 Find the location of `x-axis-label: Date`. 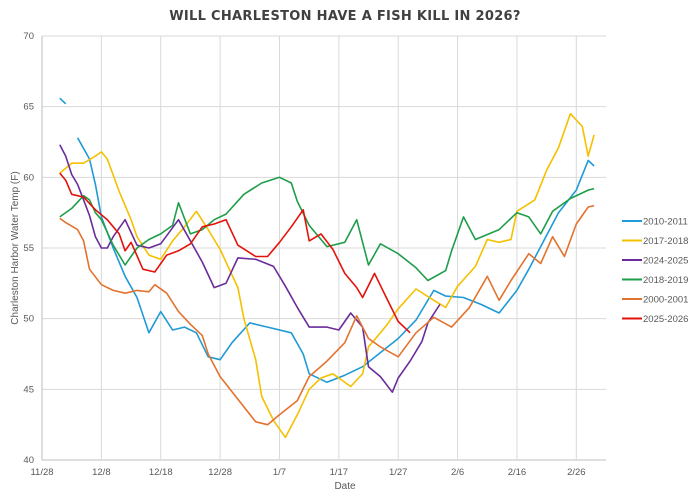

x-axis-label: Date is located at coordinates (345, 486).